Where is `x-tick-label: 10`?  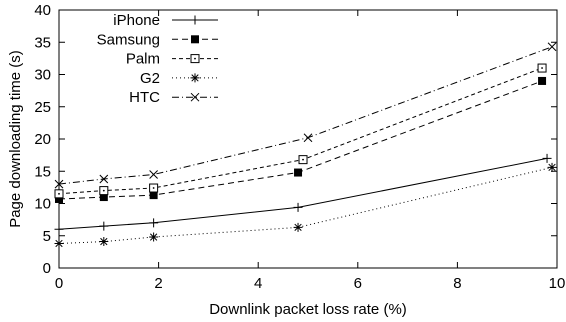
x-tick-label: 10 is located at coordinates (557, 283).